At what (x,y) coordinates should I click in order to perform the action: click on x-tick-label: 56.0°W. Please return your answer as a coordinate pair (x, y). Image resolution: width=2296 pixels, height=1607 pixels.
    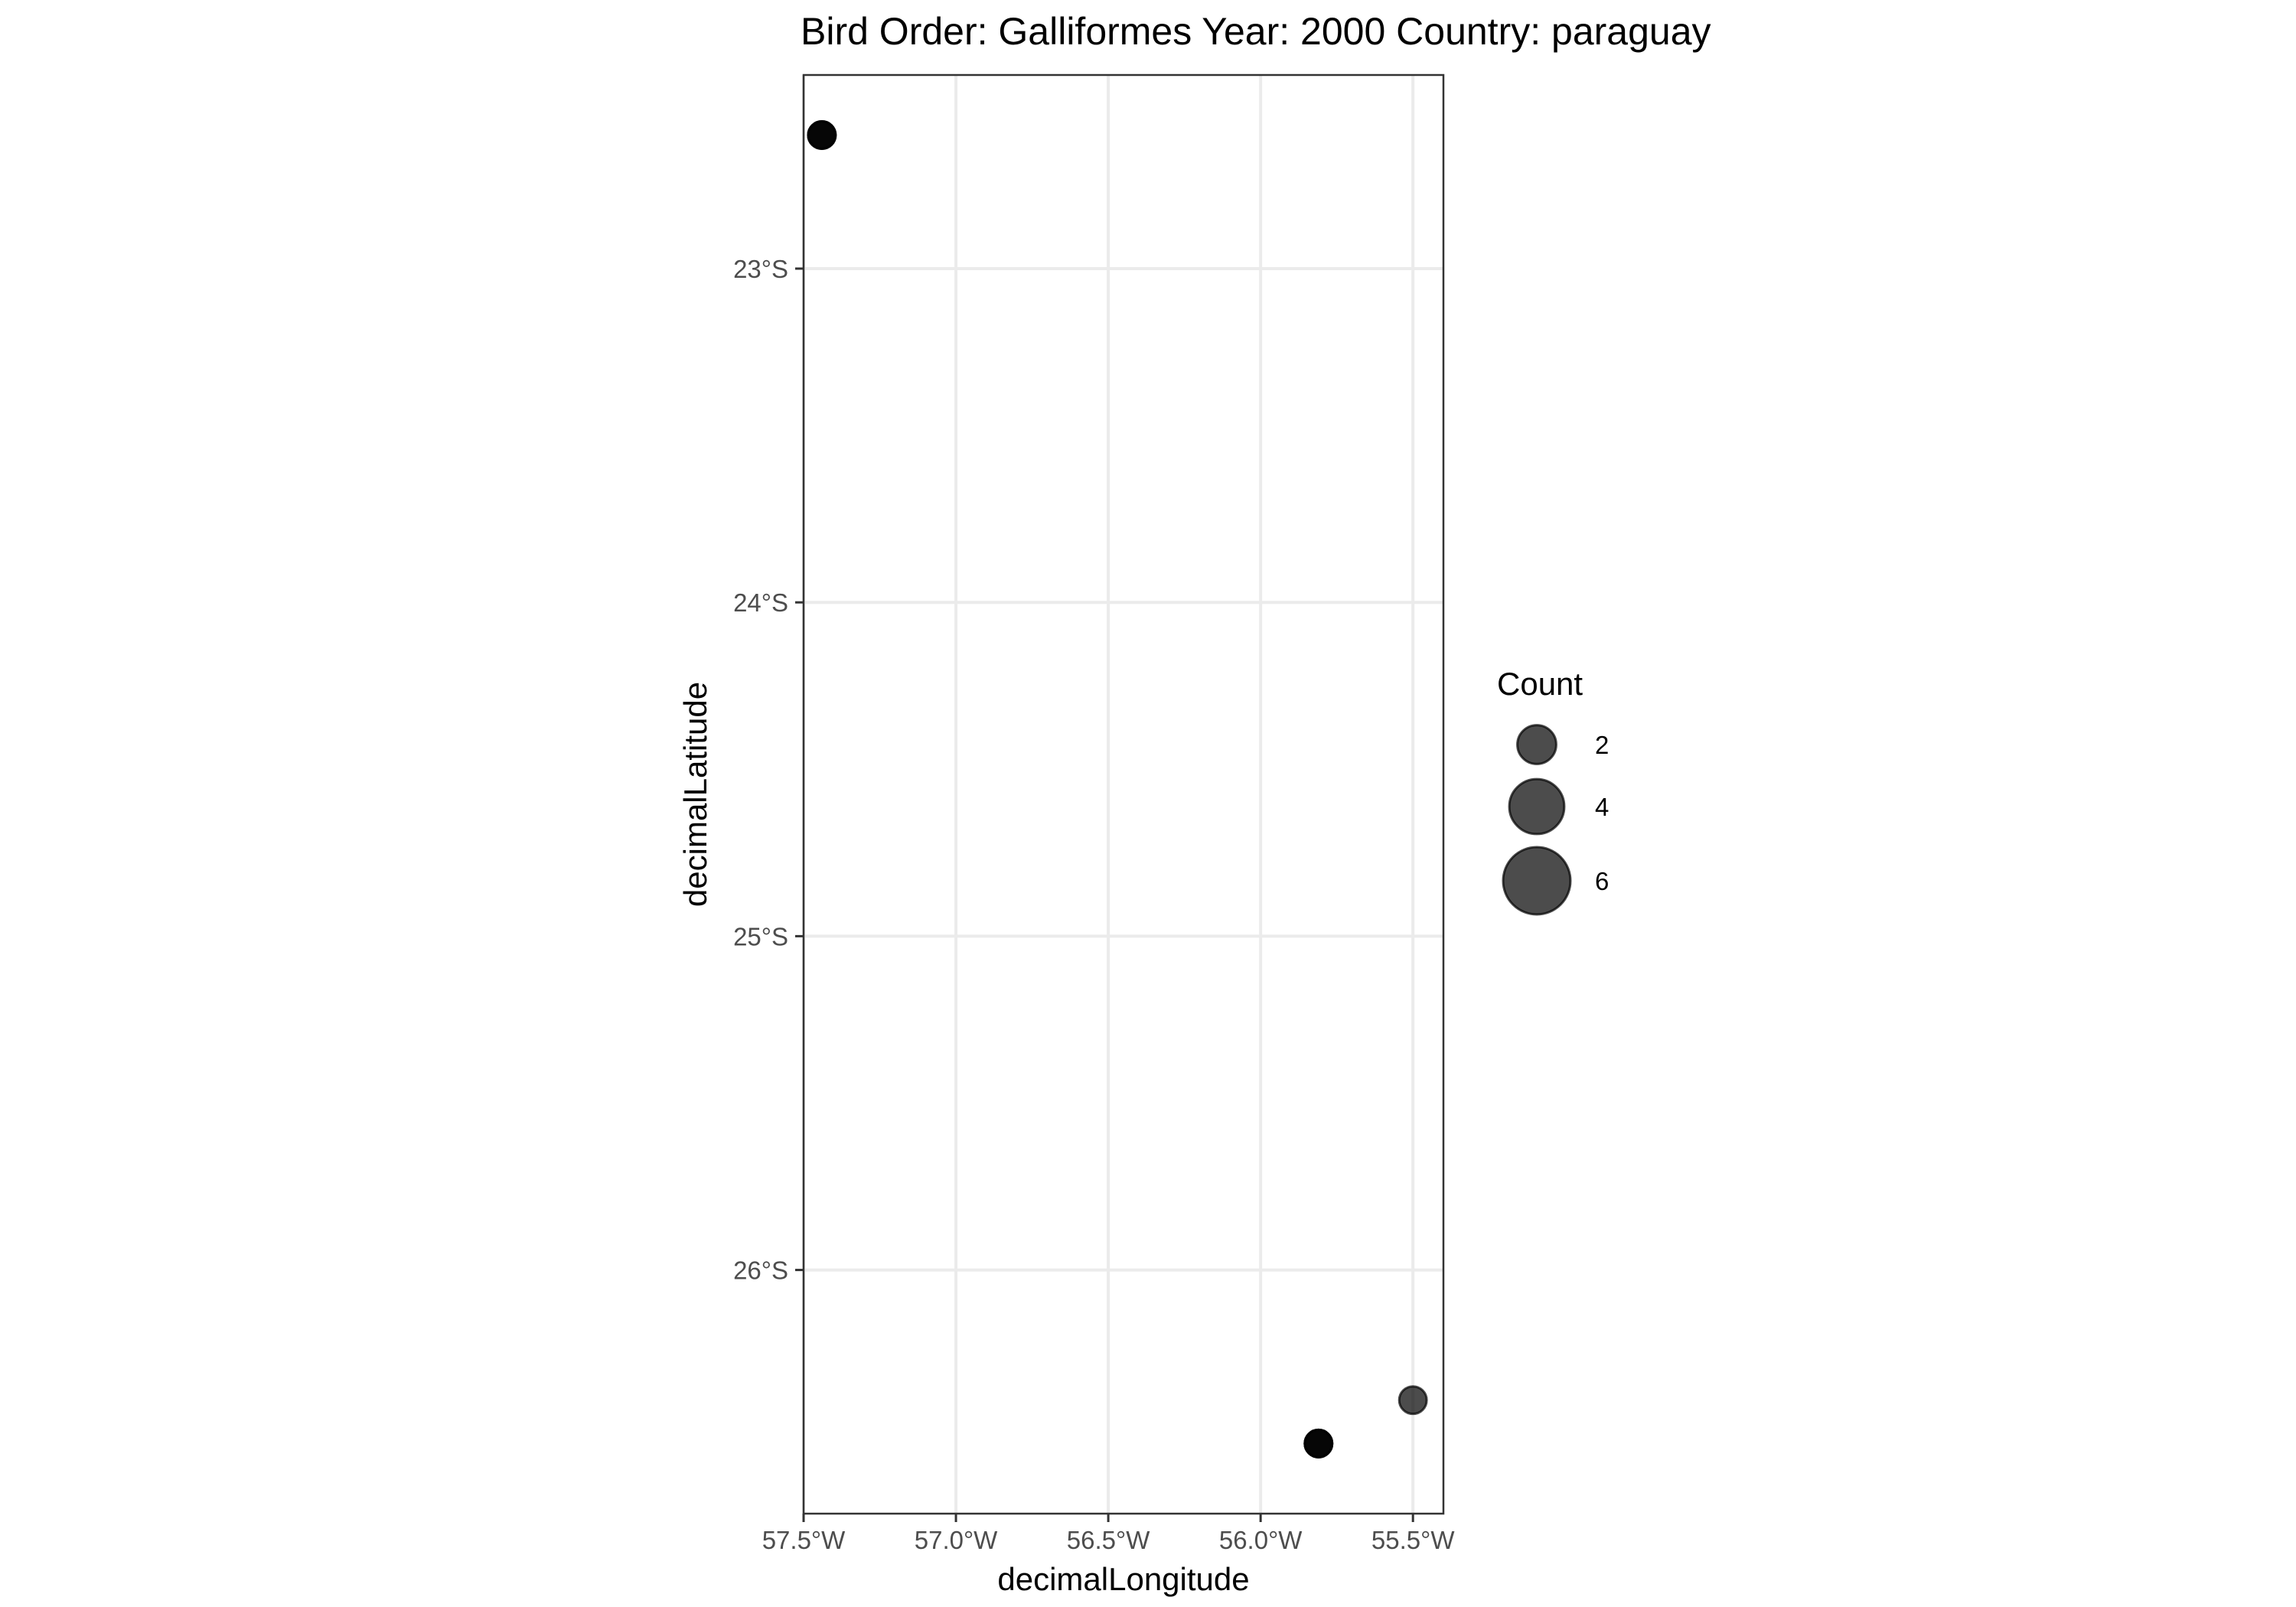
    Looking at the image, I should click on (1261, 1540).